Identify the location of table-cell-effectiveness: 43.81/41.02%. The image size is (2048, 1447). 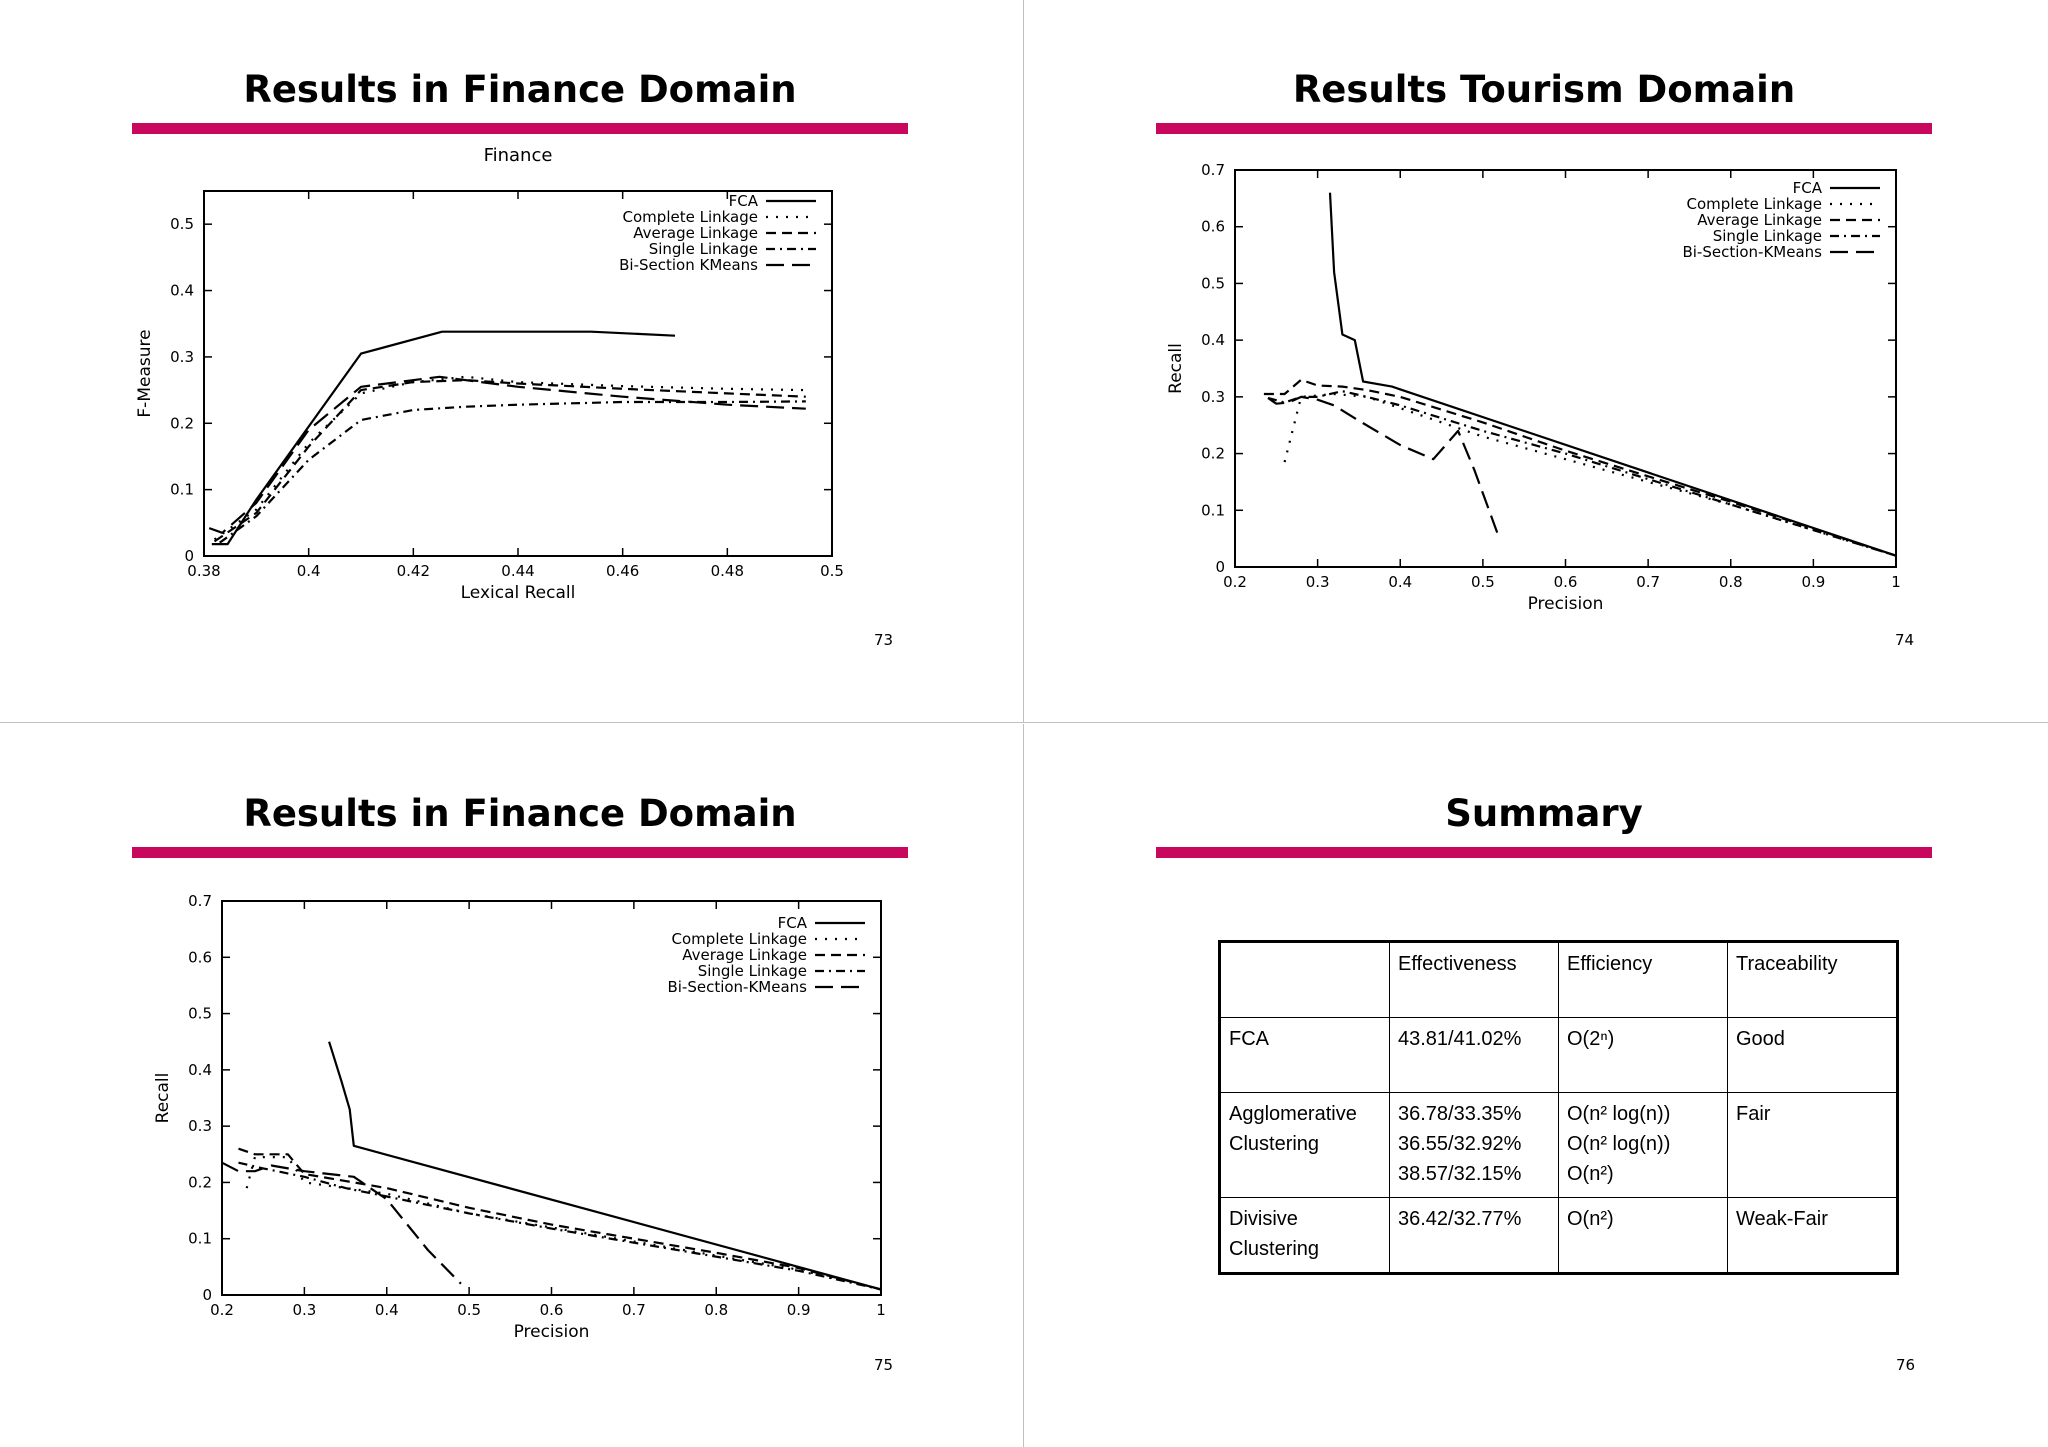
(1474, 1055).